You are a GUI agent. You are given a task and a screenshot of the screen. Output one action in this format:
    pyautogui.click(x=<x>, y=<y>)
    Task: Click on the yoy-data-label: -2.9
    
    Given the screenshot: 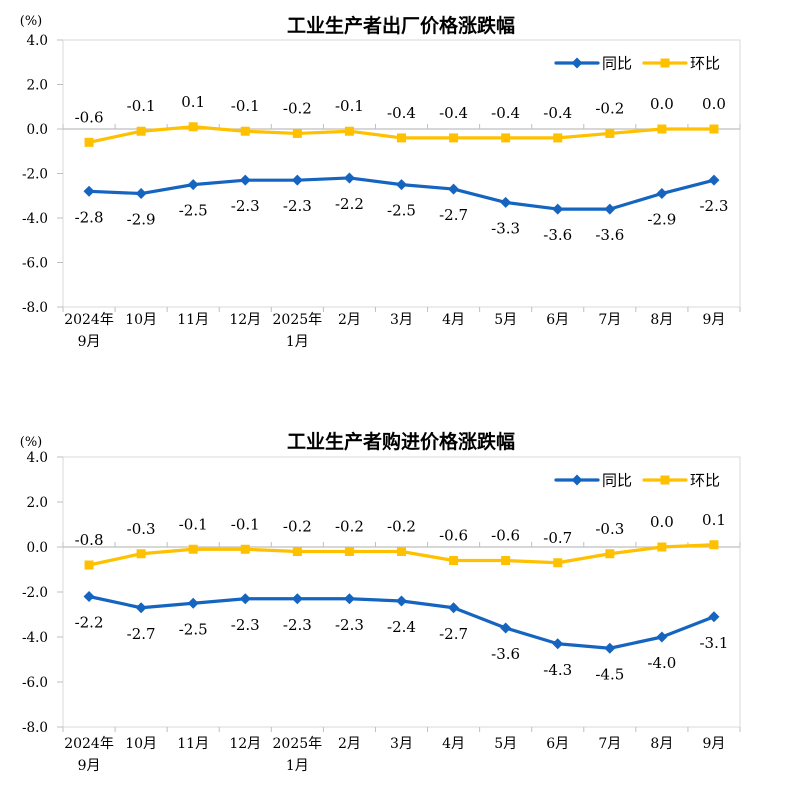 What is the action you would take?
    pyautogui.click(x=141, y=220)
    